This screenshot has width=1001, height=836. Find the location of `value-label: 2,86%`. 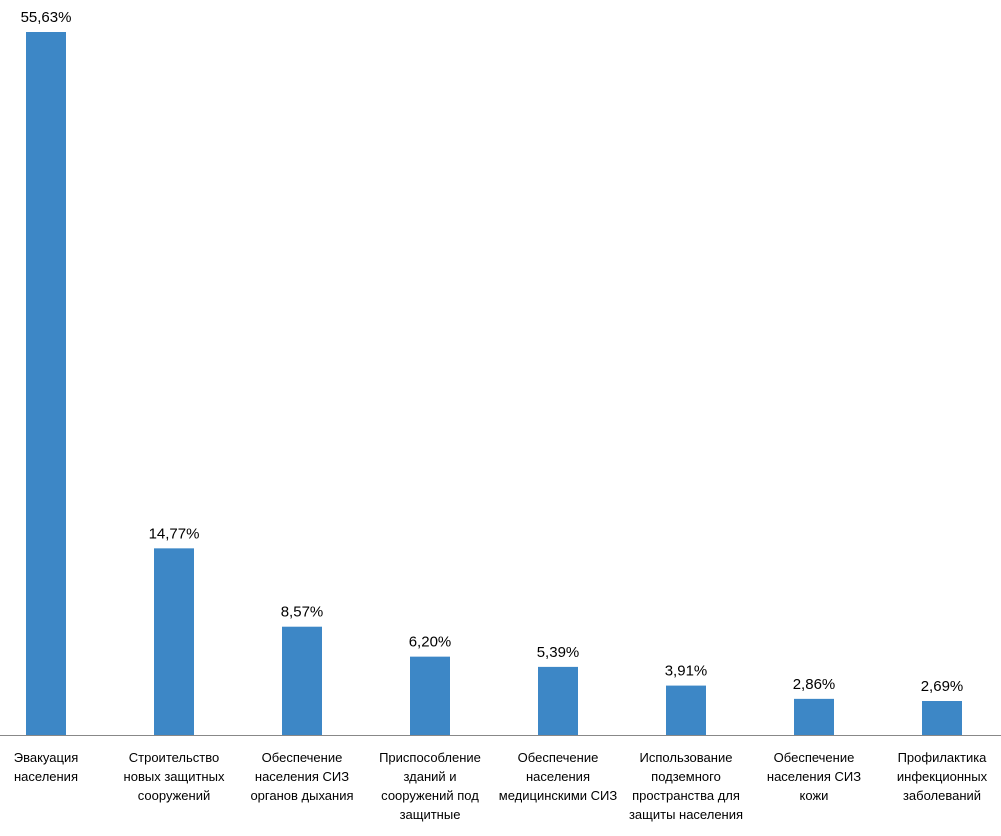

value-label: 2,86% is located at coordinates (814, 684).